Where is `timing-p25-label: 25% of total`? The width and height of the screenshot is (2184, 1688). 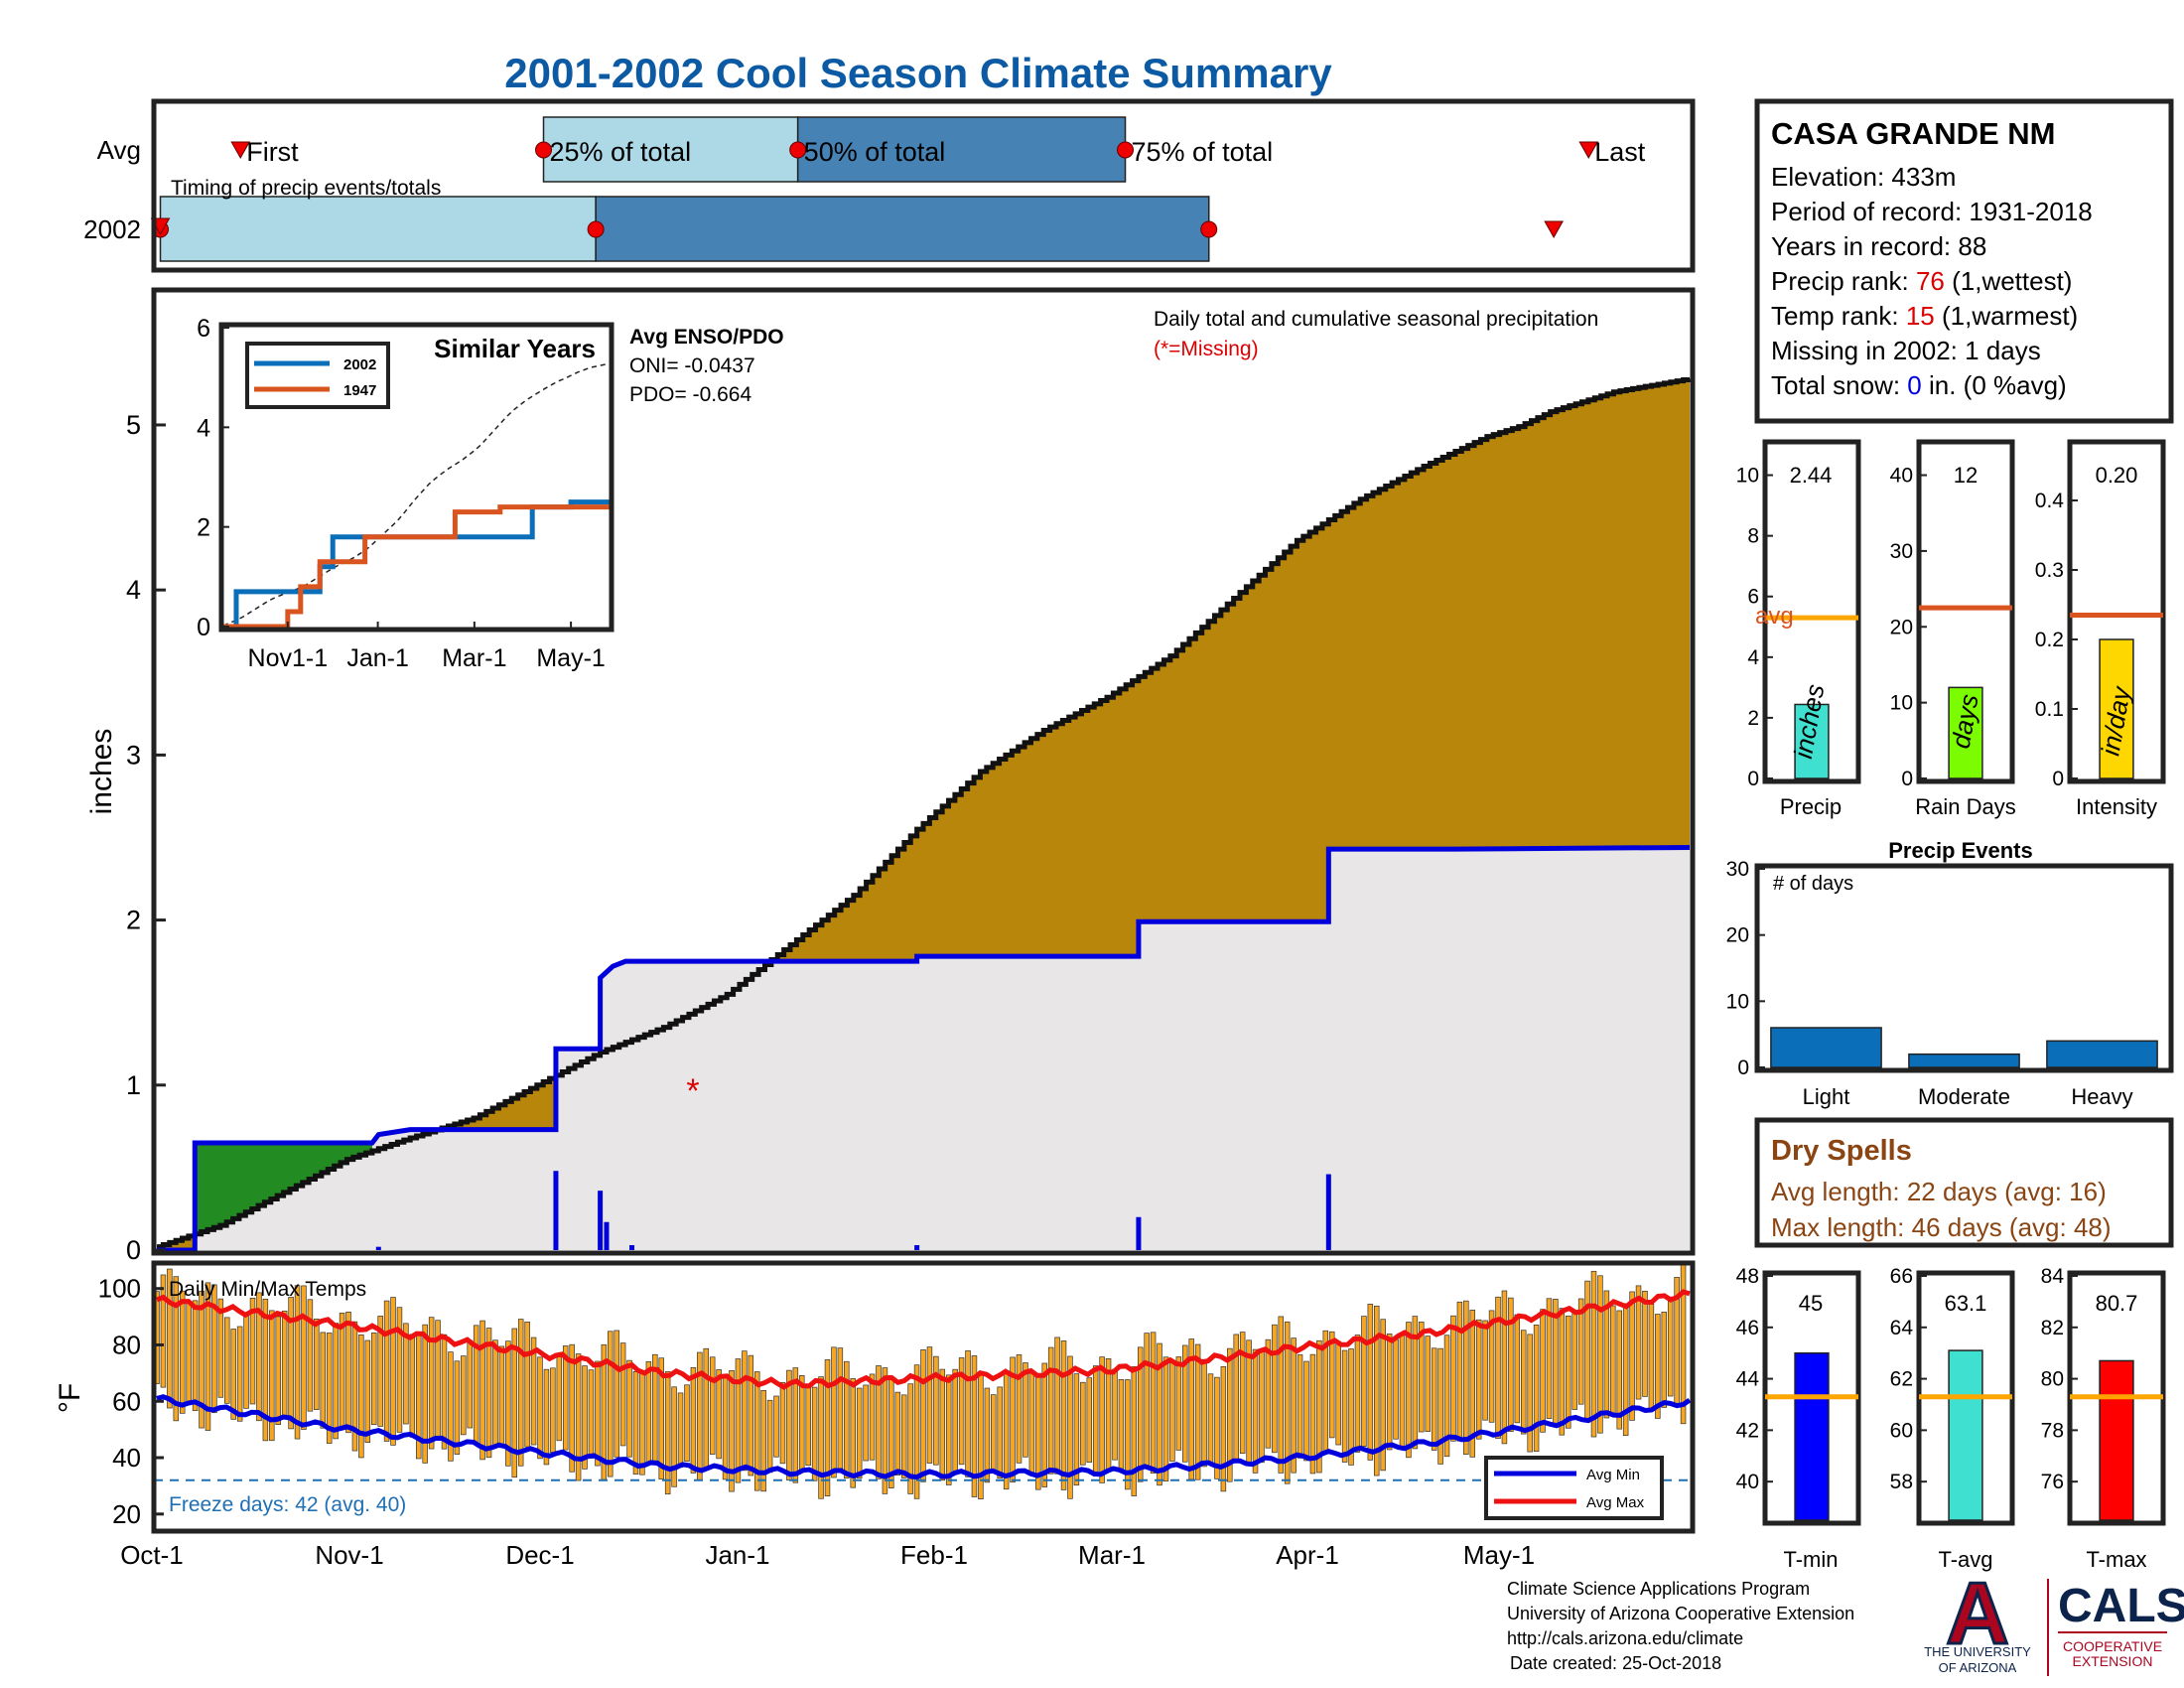
timing-p25-label: 25% of total is located at coordinates (621, 152).